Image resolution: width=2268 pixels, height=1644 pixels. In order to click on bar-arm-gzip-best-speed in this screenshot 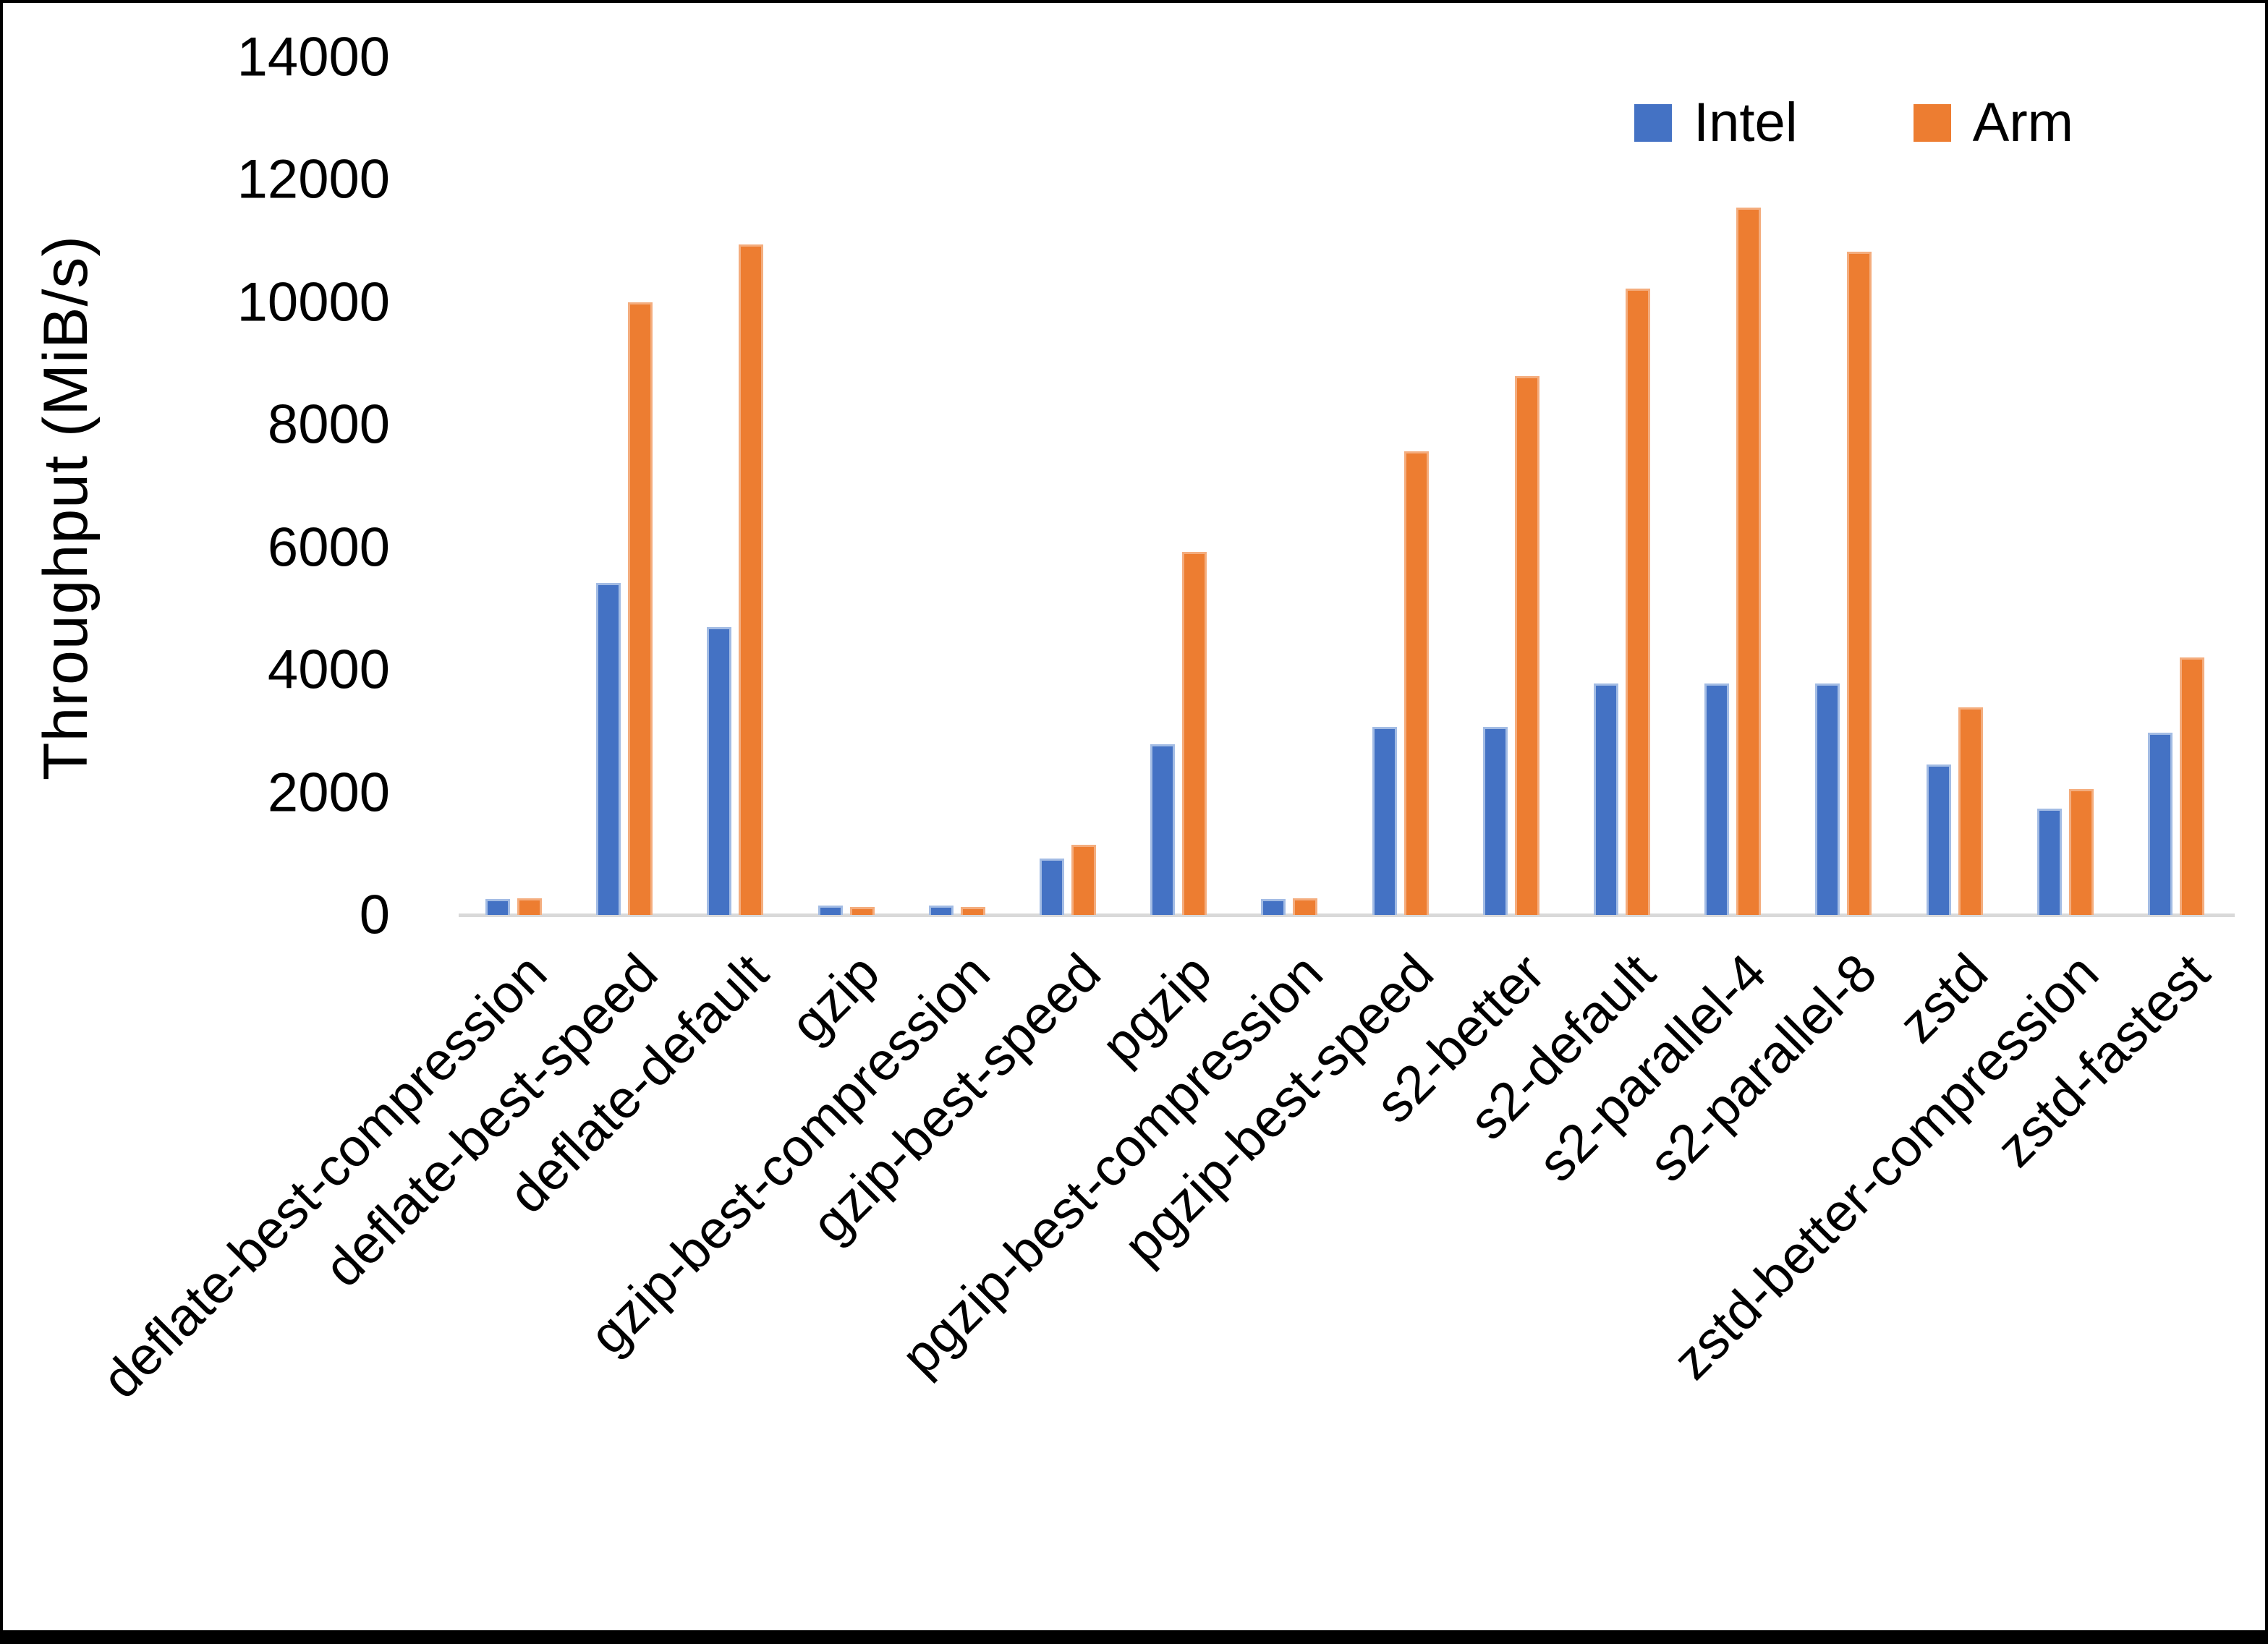, I will do `click(1083, 880)`.